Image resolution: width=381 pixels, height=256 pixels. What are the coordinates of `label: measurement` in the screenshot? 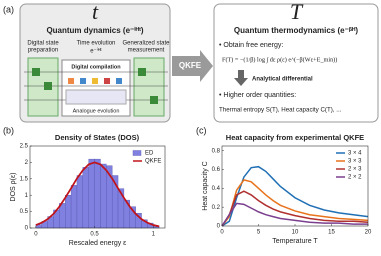 It's located at (146, 51).